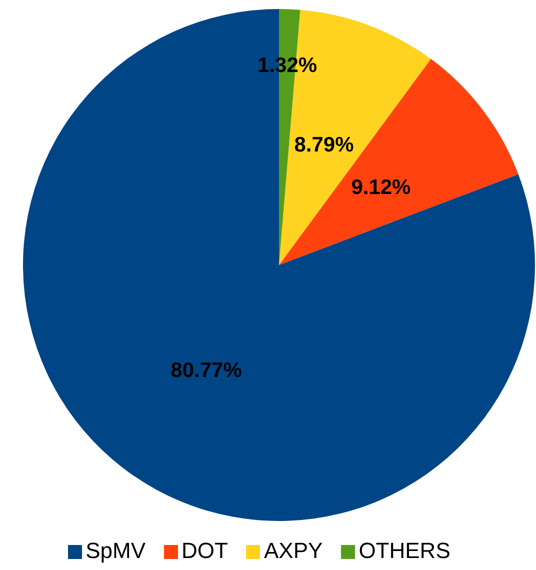 This screenshot has height=570, width=536. What do you see at coordinates (293, 550) in the screenshot?
I see `legend-label: AXPY` at bounding box center [293, 550].